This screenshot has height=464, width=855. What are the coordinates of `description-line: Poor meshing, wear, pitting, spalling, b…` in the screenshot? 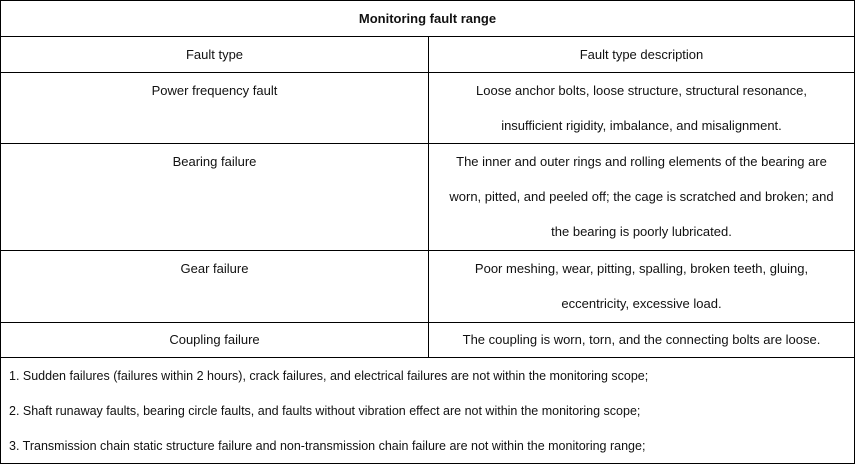 It's located at (641, 268).